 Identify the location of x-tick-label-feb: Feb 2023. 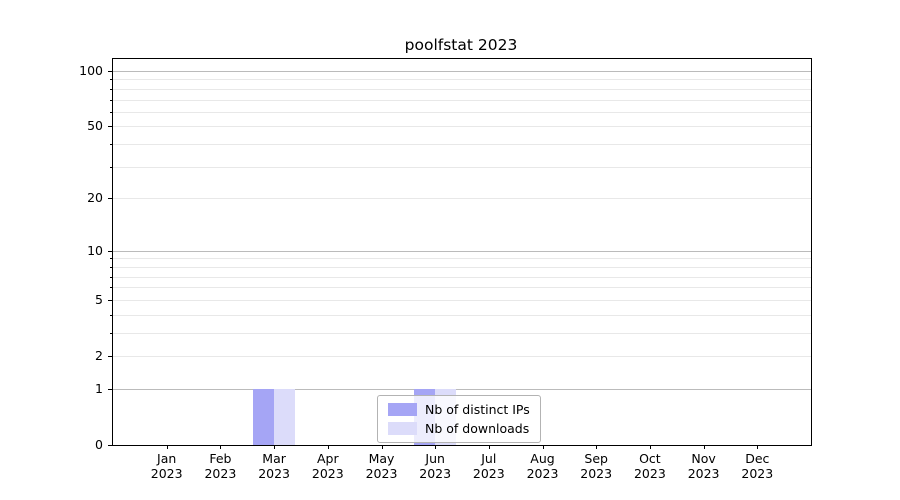
(220, 466).